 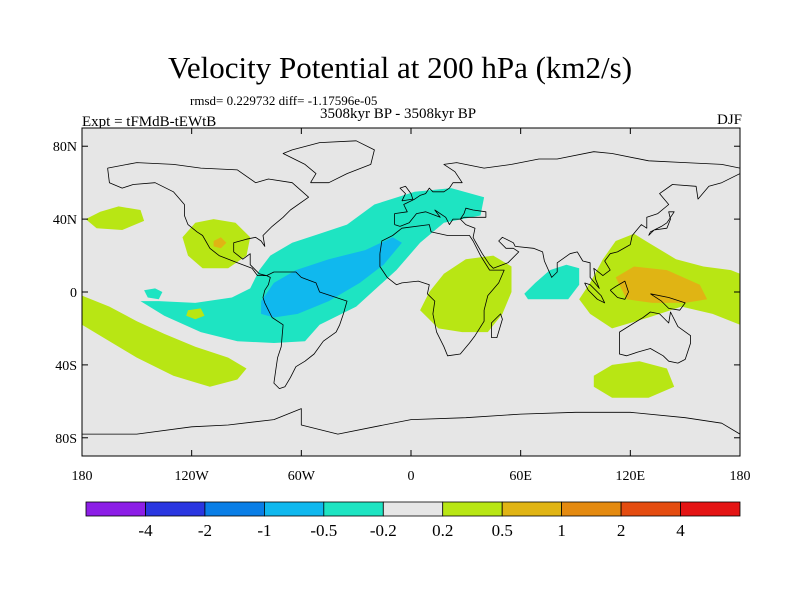 What do you see at coordinates (145, 530) in the screenshot?
I see `colorbar-label: -4` at bounding box center [145, 530].